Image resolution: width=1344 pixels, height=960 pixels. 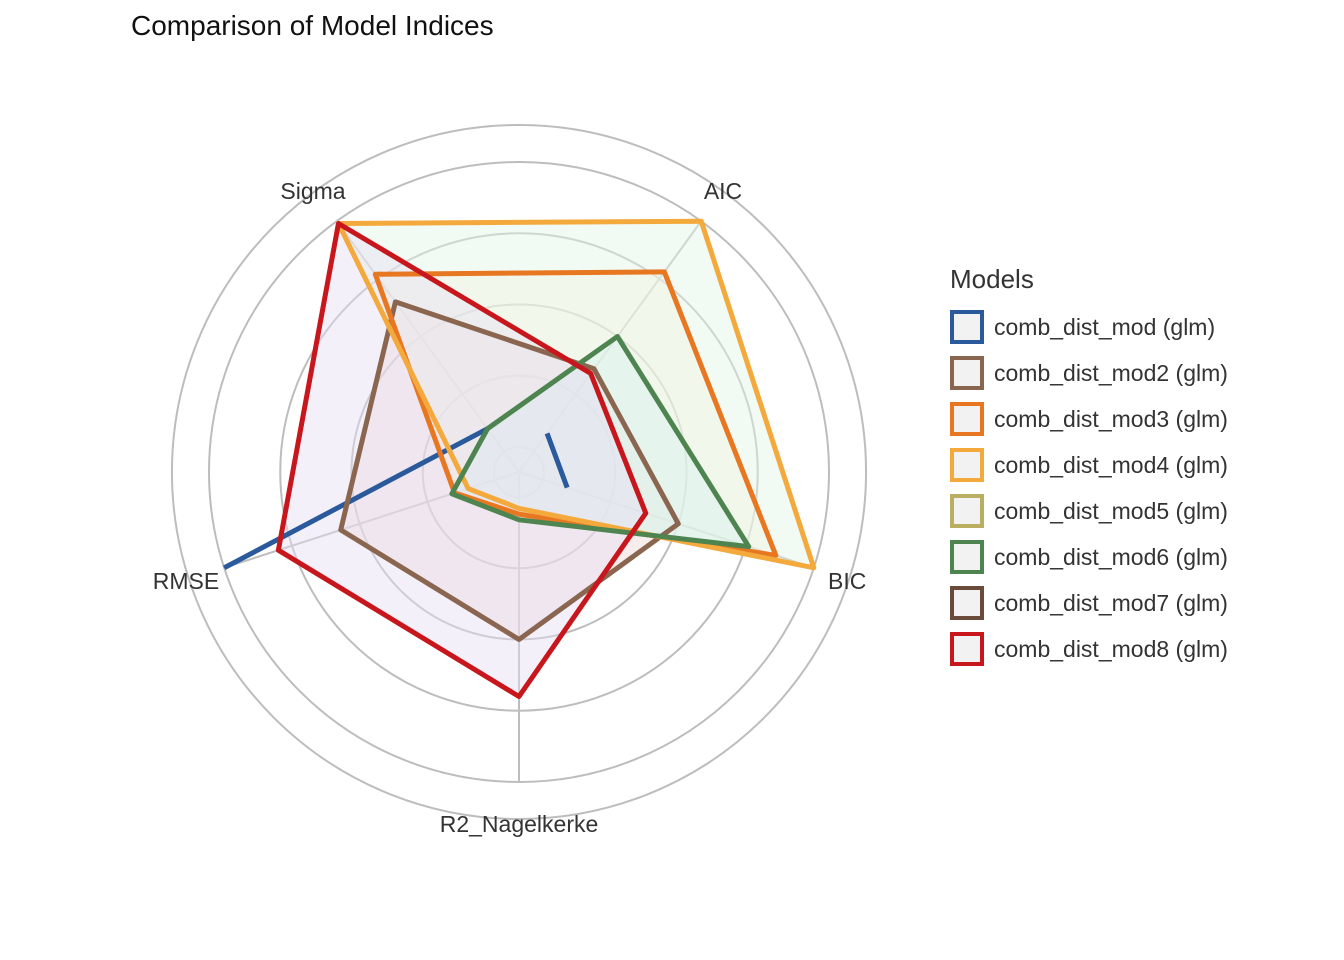 I want to click on legend-label: comb_dist_mod5 (glm), so click(x=1111, y=510).